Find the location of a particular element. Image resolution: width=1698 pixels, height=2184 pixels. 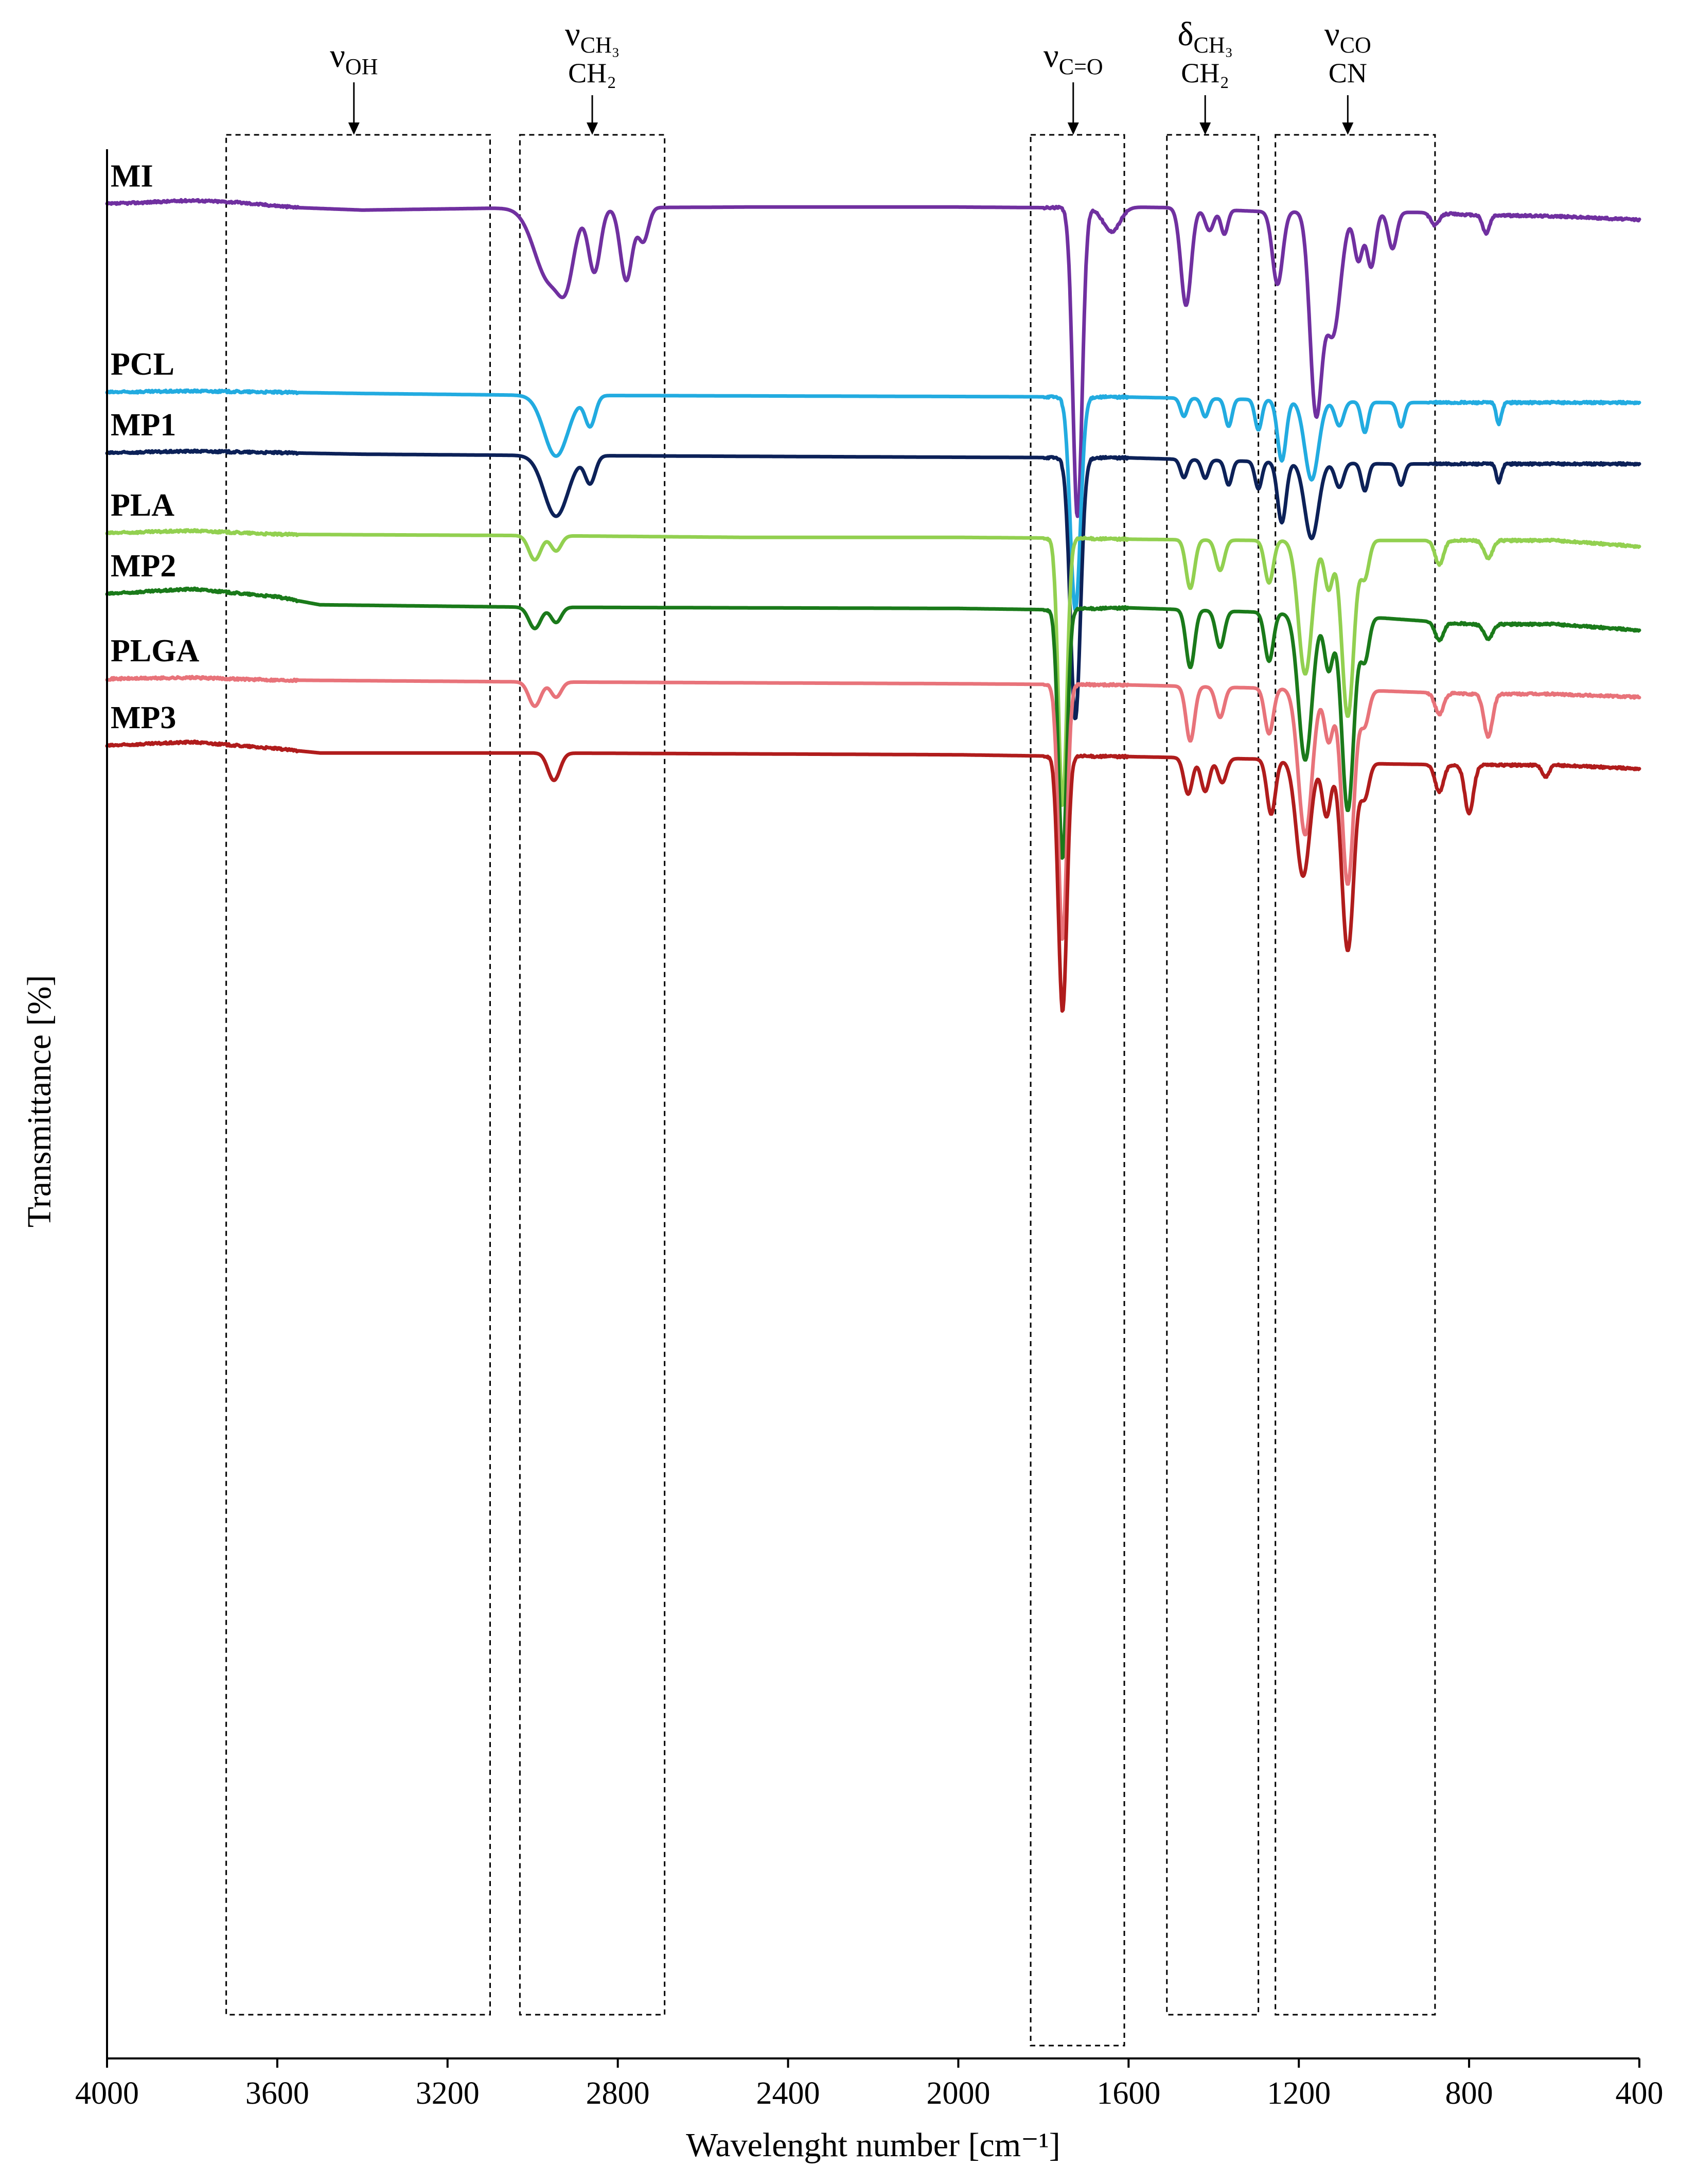

x-tick-label-4000: 4000 is located at coordinates (107, 2093).